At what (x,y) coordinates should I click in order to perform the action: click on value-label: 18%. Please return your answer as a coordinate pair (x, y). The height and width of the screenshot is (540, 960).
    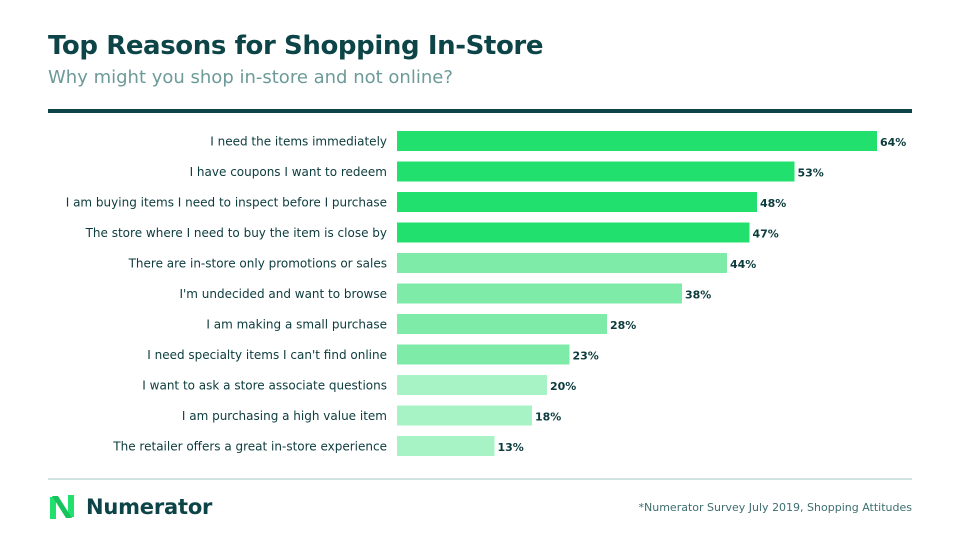
    Looking at the image, I should click on (548, 417).